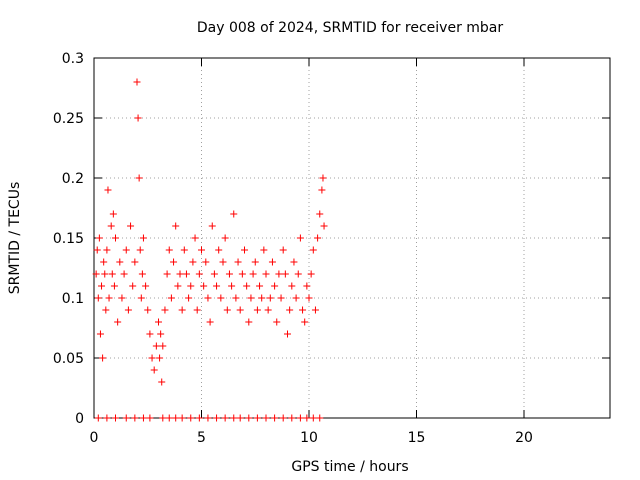 This screenshot has width=640, height=480. Describe the element at coordinates (309, 438) in the screenshot. I see `x-tick-label: 10` at that location.